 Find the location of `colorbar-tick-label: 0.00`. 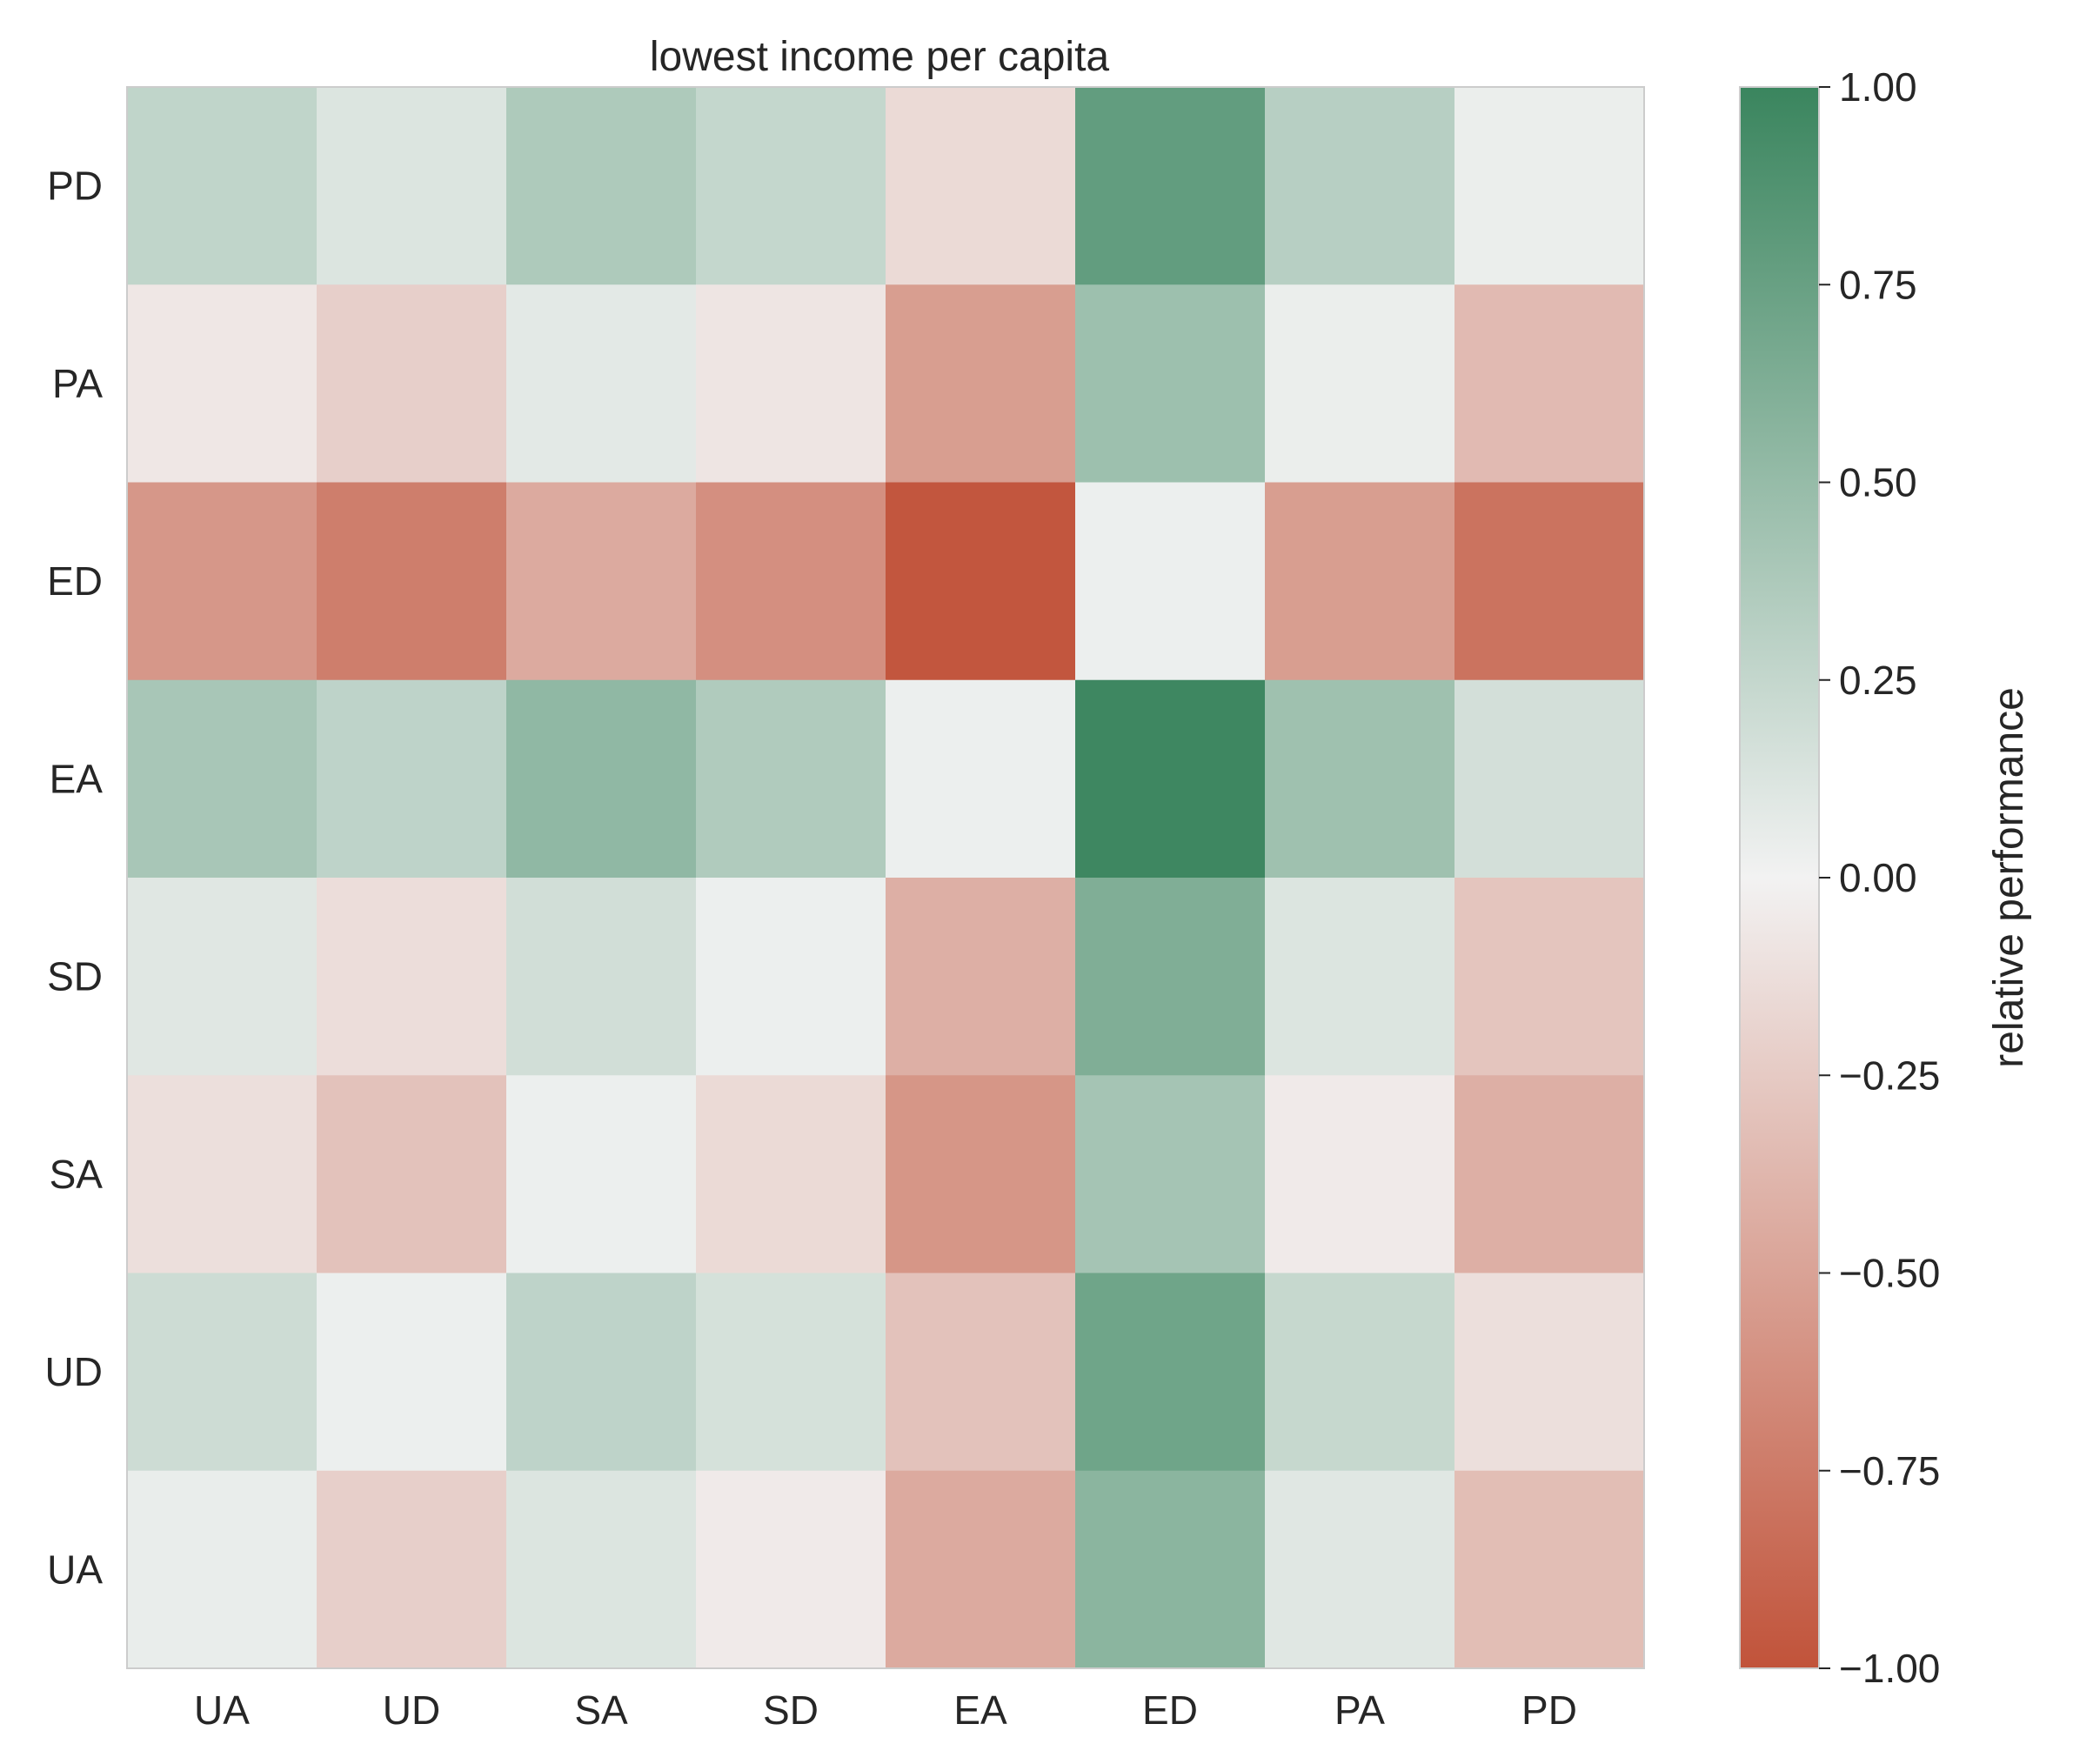

colorbar-tick-label: 0.00 is located at coordinates (1878, 877).